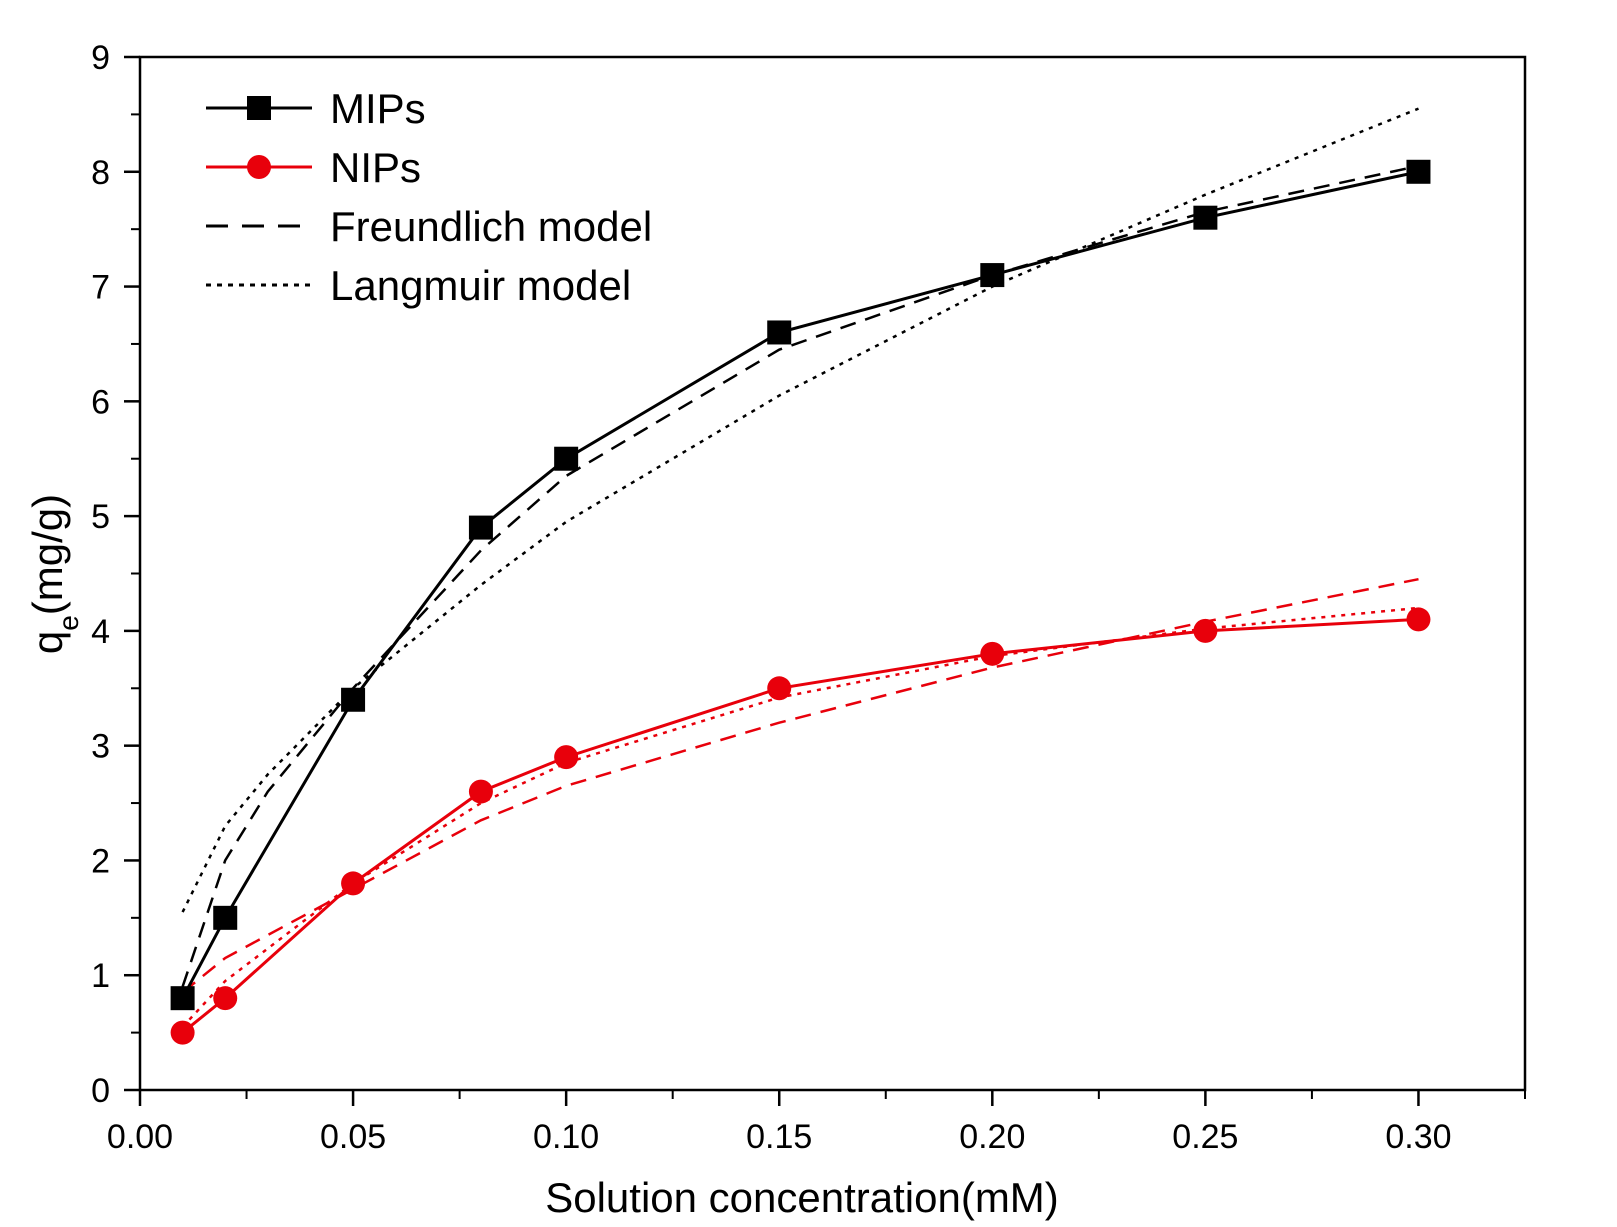 This screenshot has width=1617, height=1227. Describe the element at coordinates (1205, 1137) in the screenshot. I see `x-tick-label: 0.25` at that location.